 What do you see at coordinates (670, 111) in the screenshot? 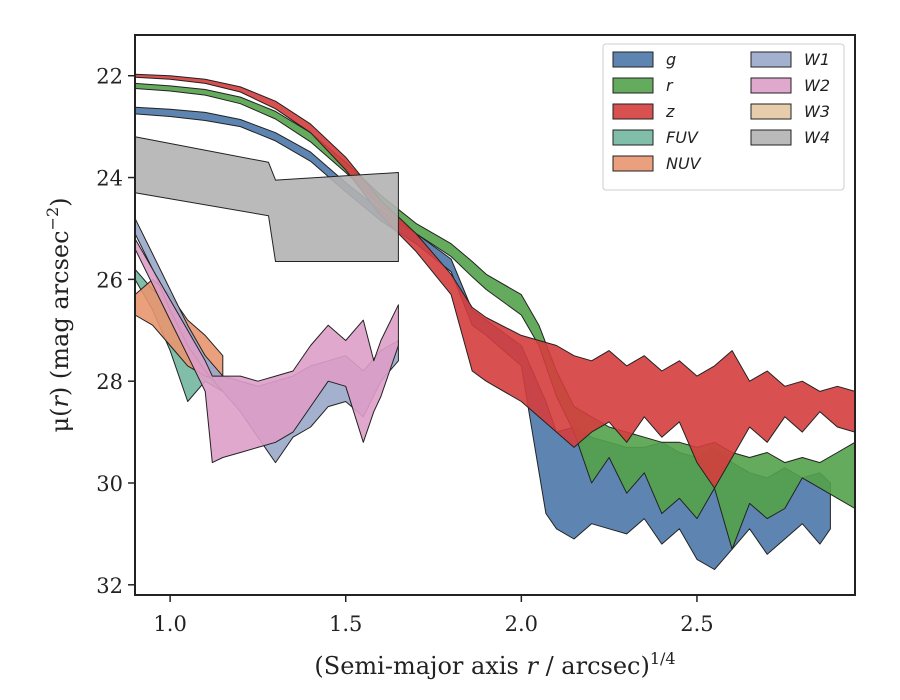
I see `legend-label-z: z` at bounding box center [670, 111].